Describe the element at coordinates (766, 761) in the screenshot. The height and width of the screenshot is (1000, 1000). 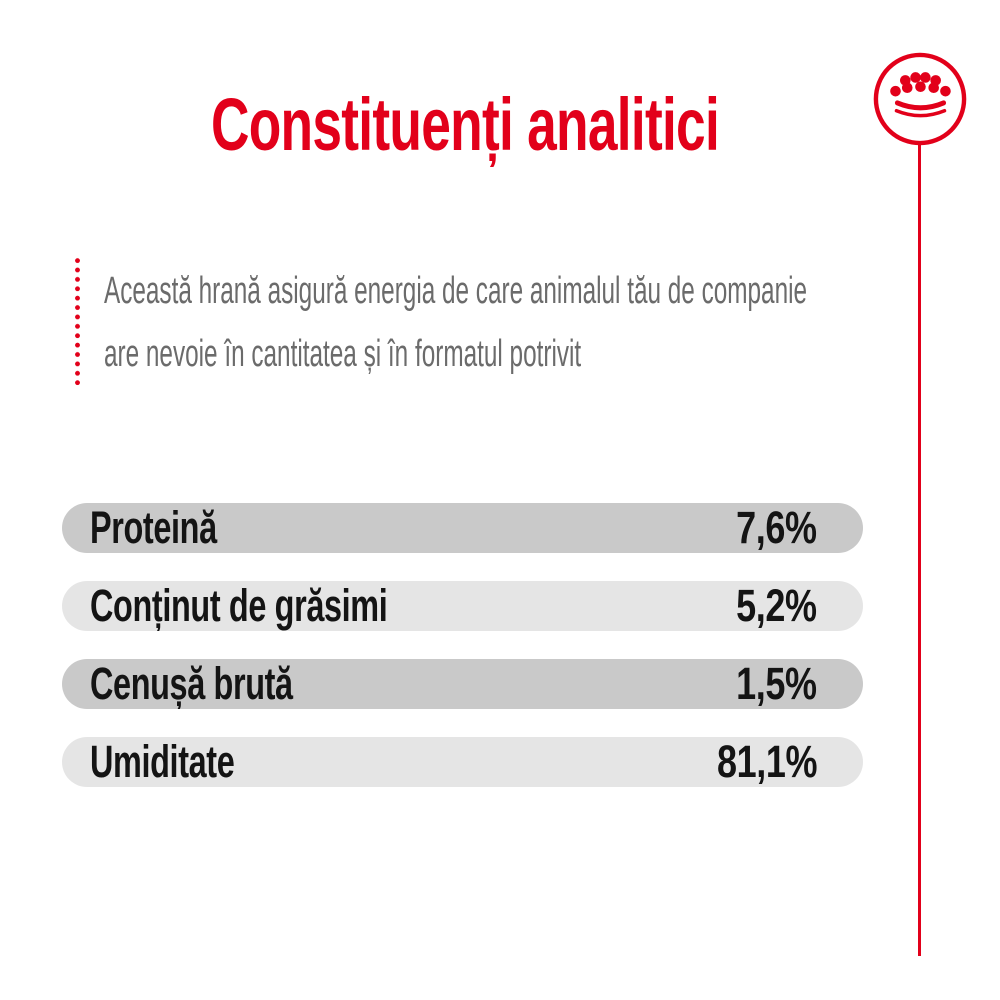
I see `constituent-value: 81,1%` at that location.